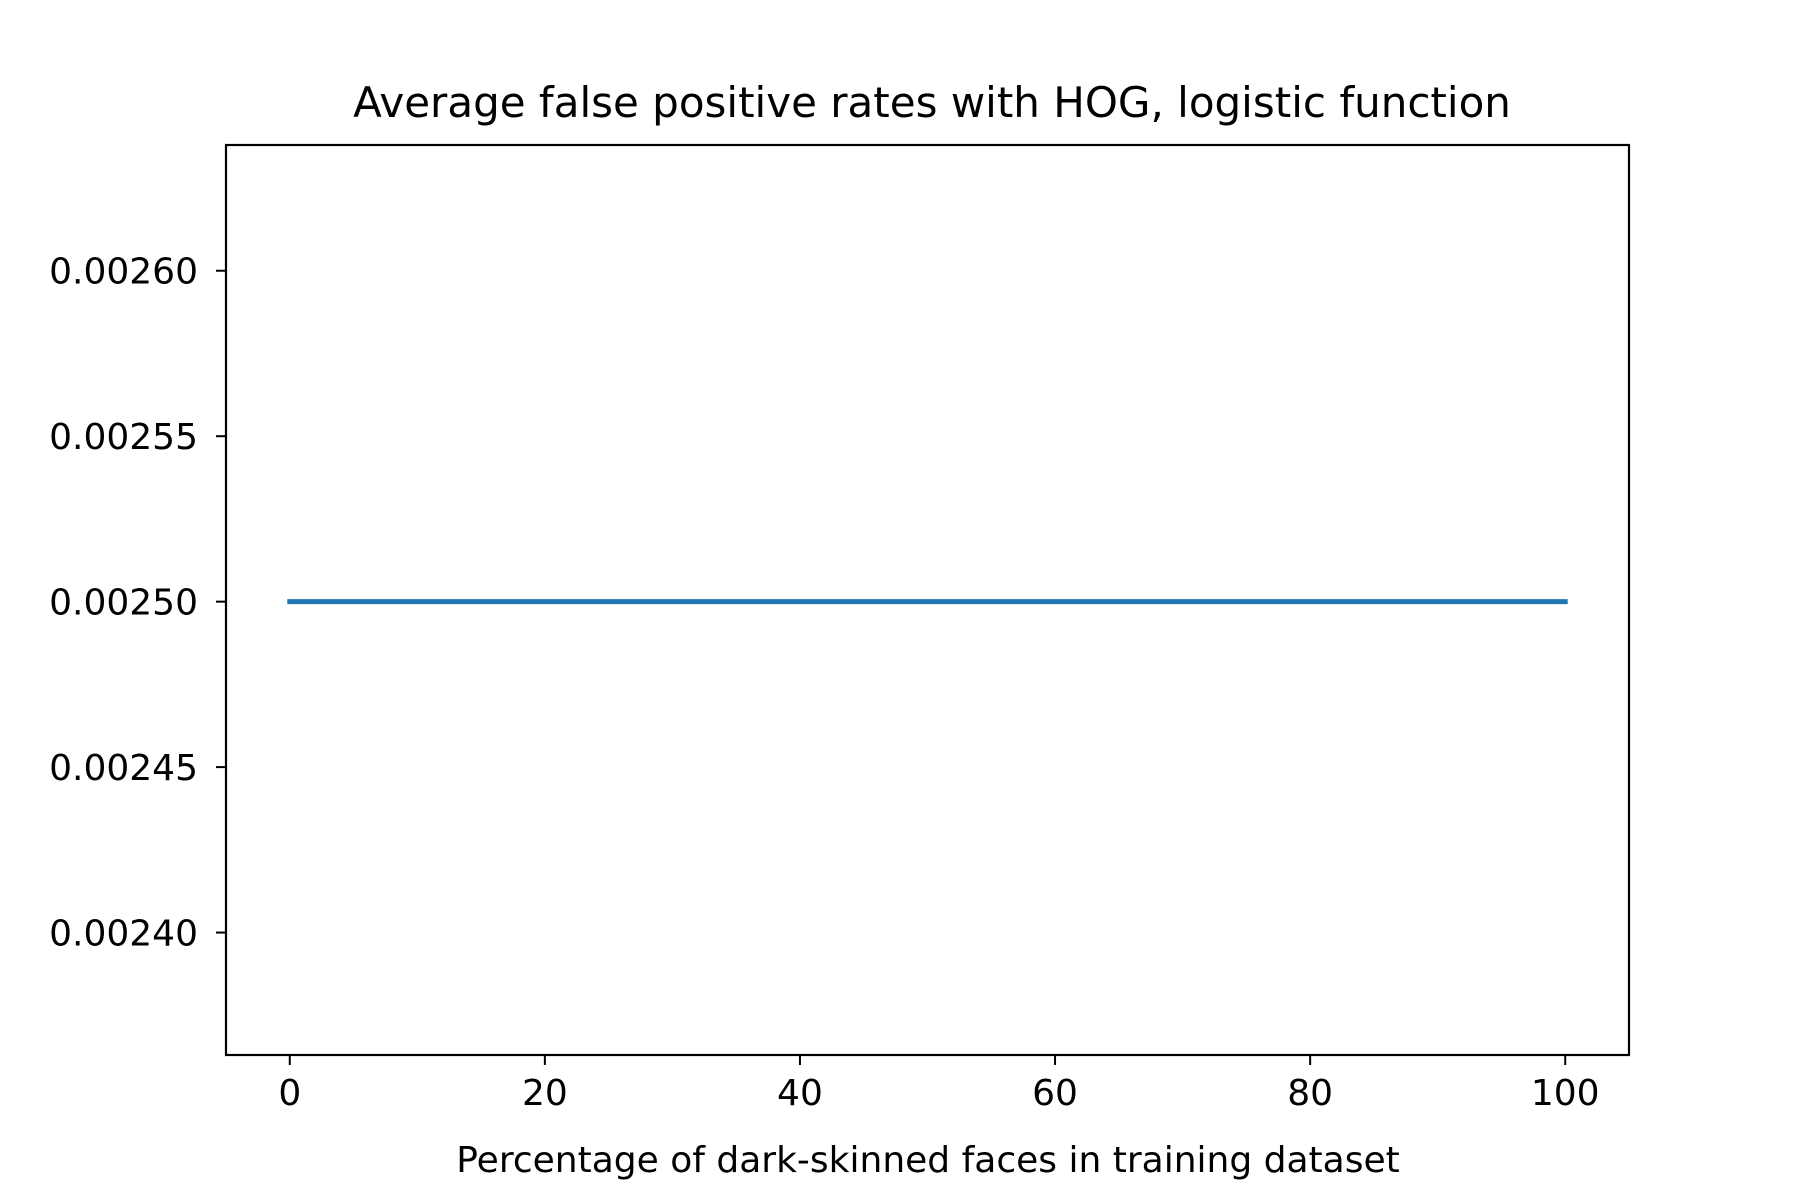  What do you see at coordinates (545, 1093) in the screenshot?
I see `x-tick-label: 20` at bounding box center [545, 1093].